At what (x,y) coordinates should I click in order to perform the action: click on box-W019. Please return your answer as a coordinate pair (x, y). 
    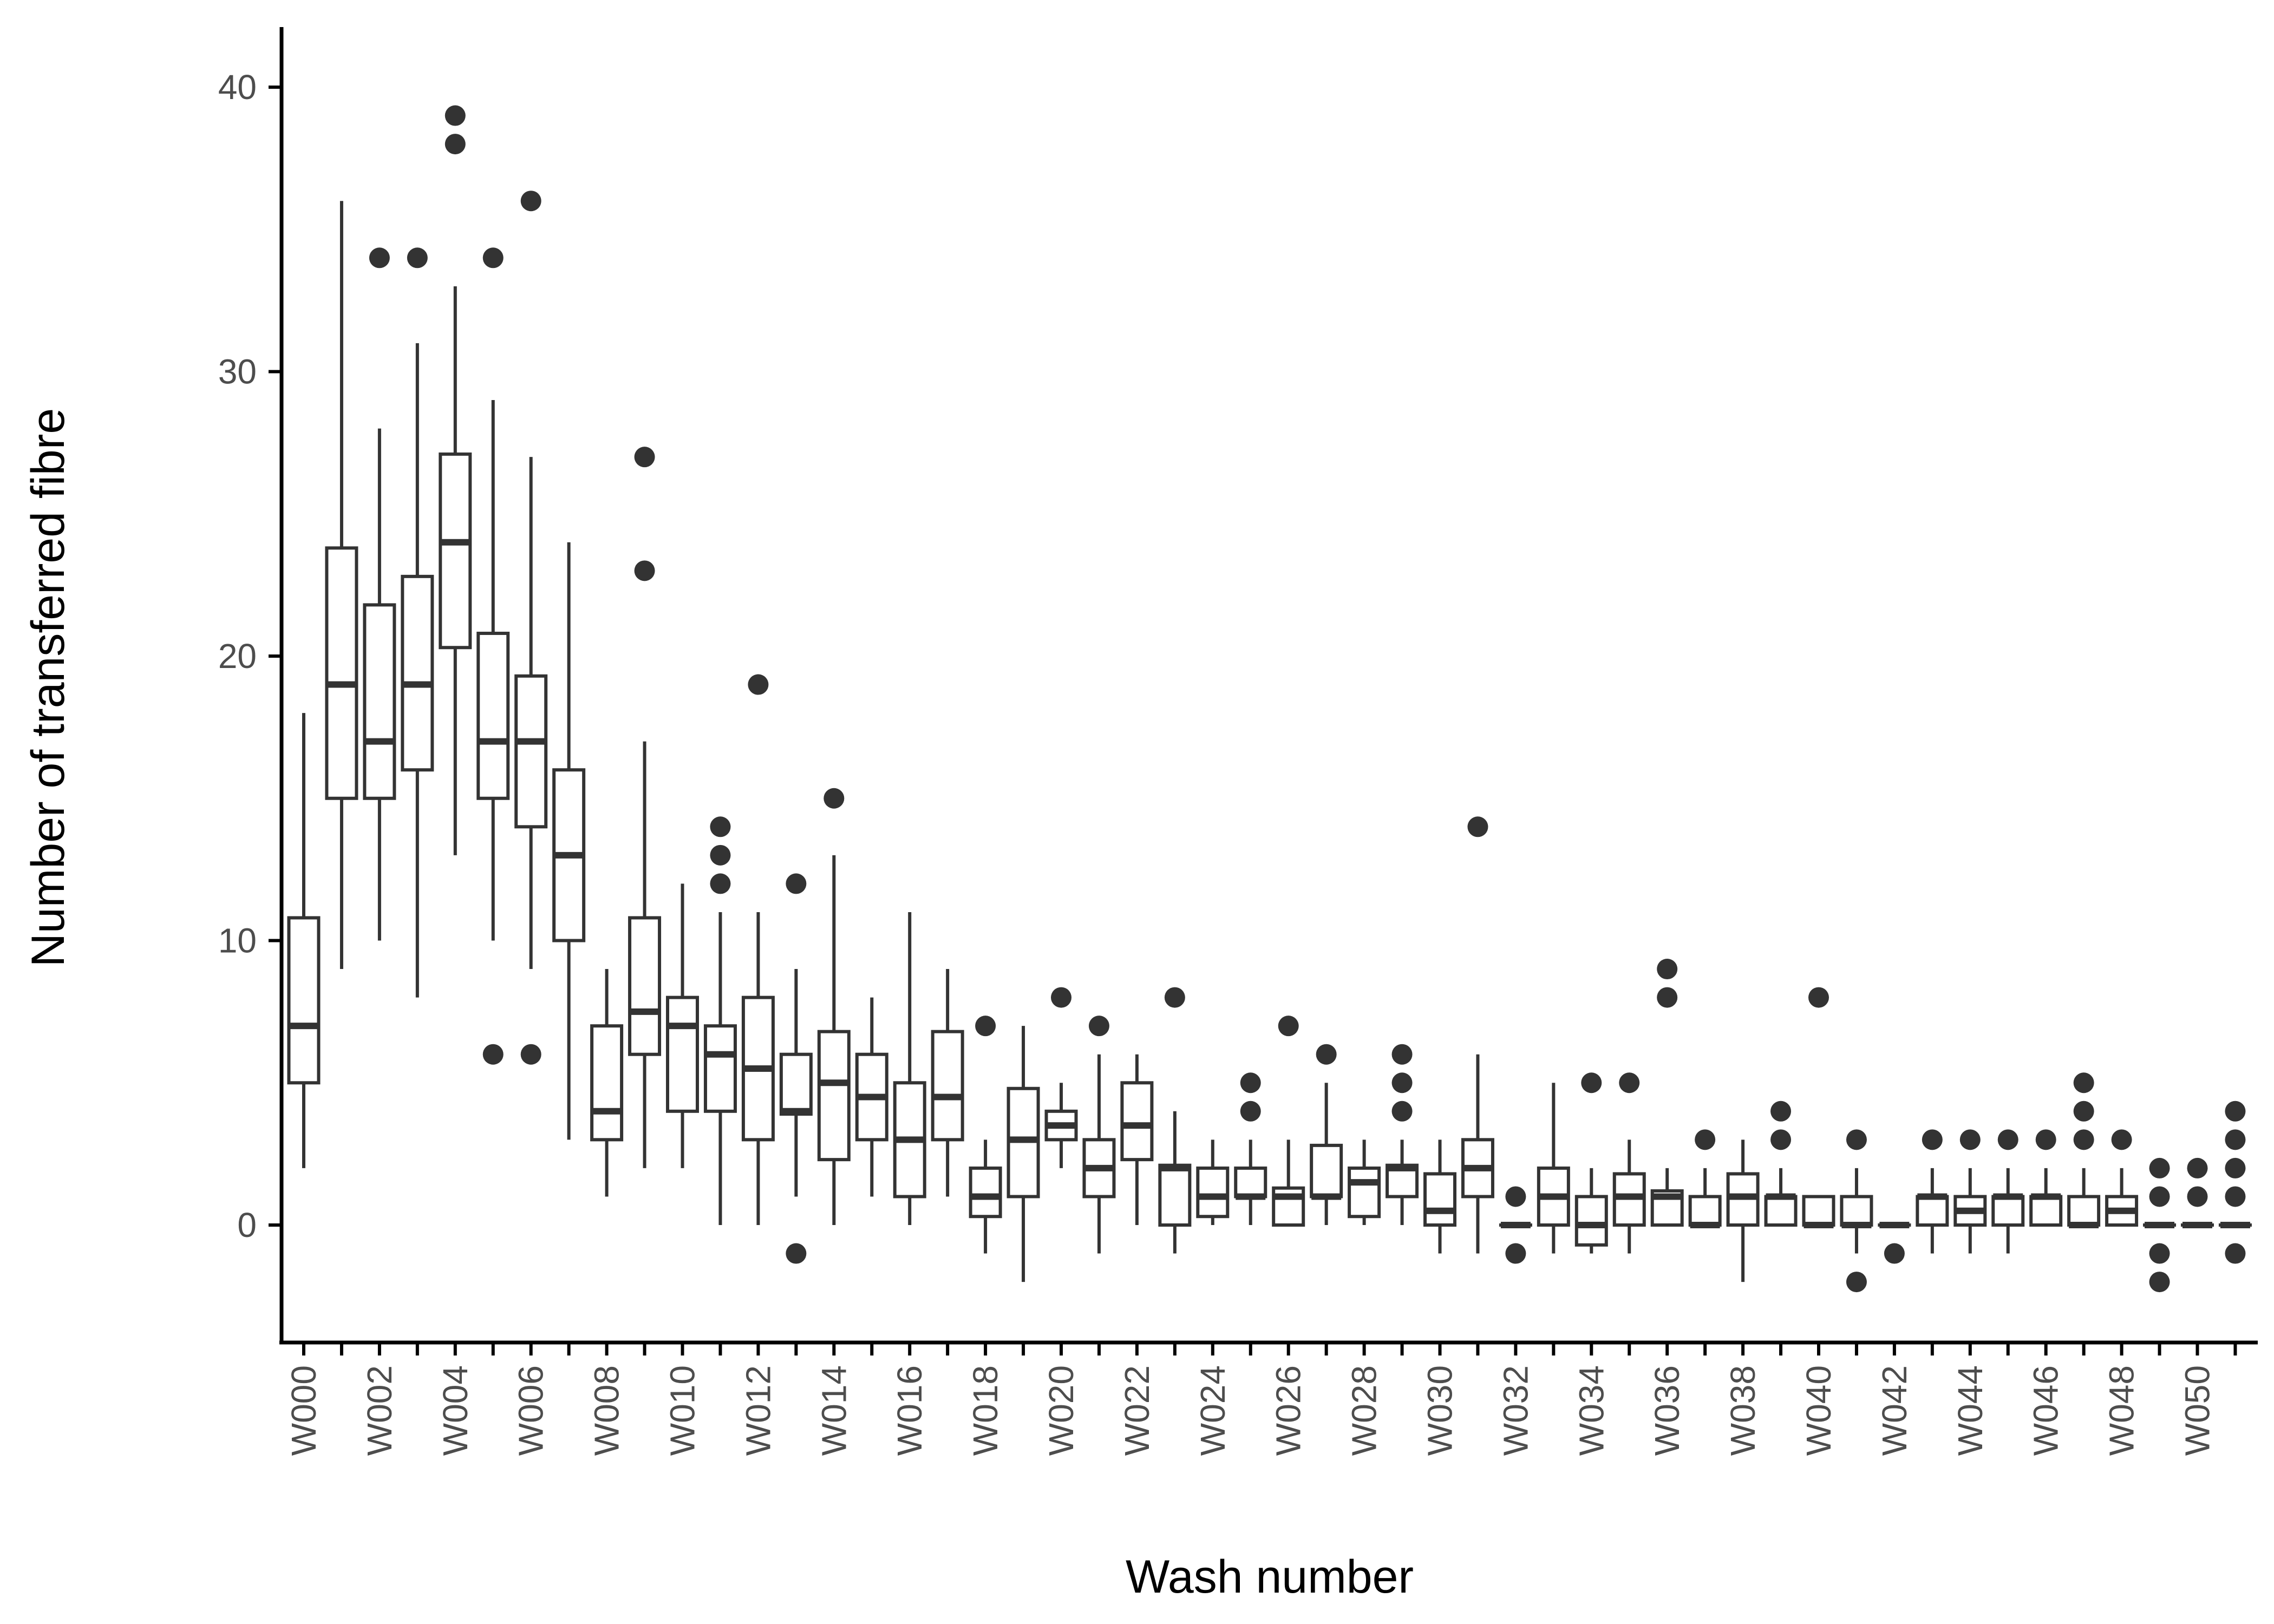
    Looking at the image, I should click on (1024, 1154).